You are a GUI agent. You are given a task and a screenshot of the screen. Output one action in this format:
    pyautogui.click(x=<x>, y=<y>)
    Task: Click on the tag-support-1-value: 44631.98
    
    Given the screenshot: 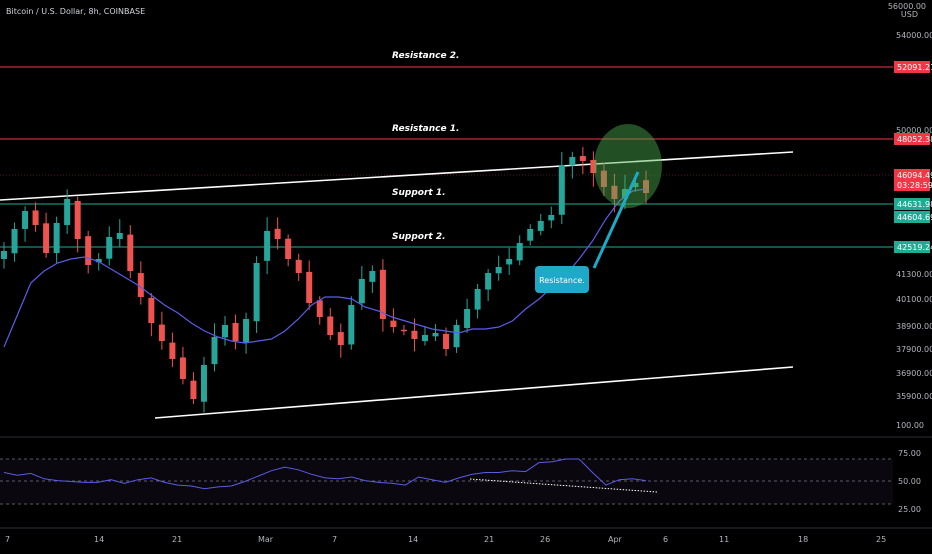 What is the action you would take?
    pyautogui.click(x=914, y=204)
    